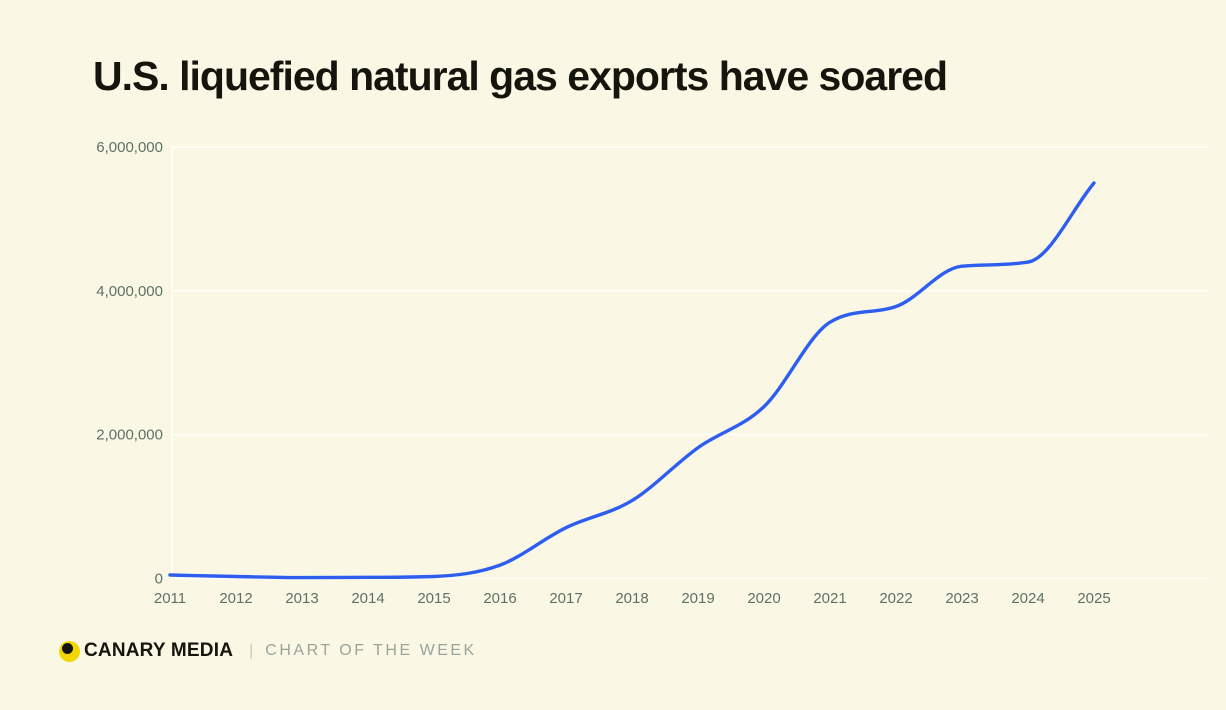  I want to click on x-axis-tick-label: 2021, so click(829, 598).